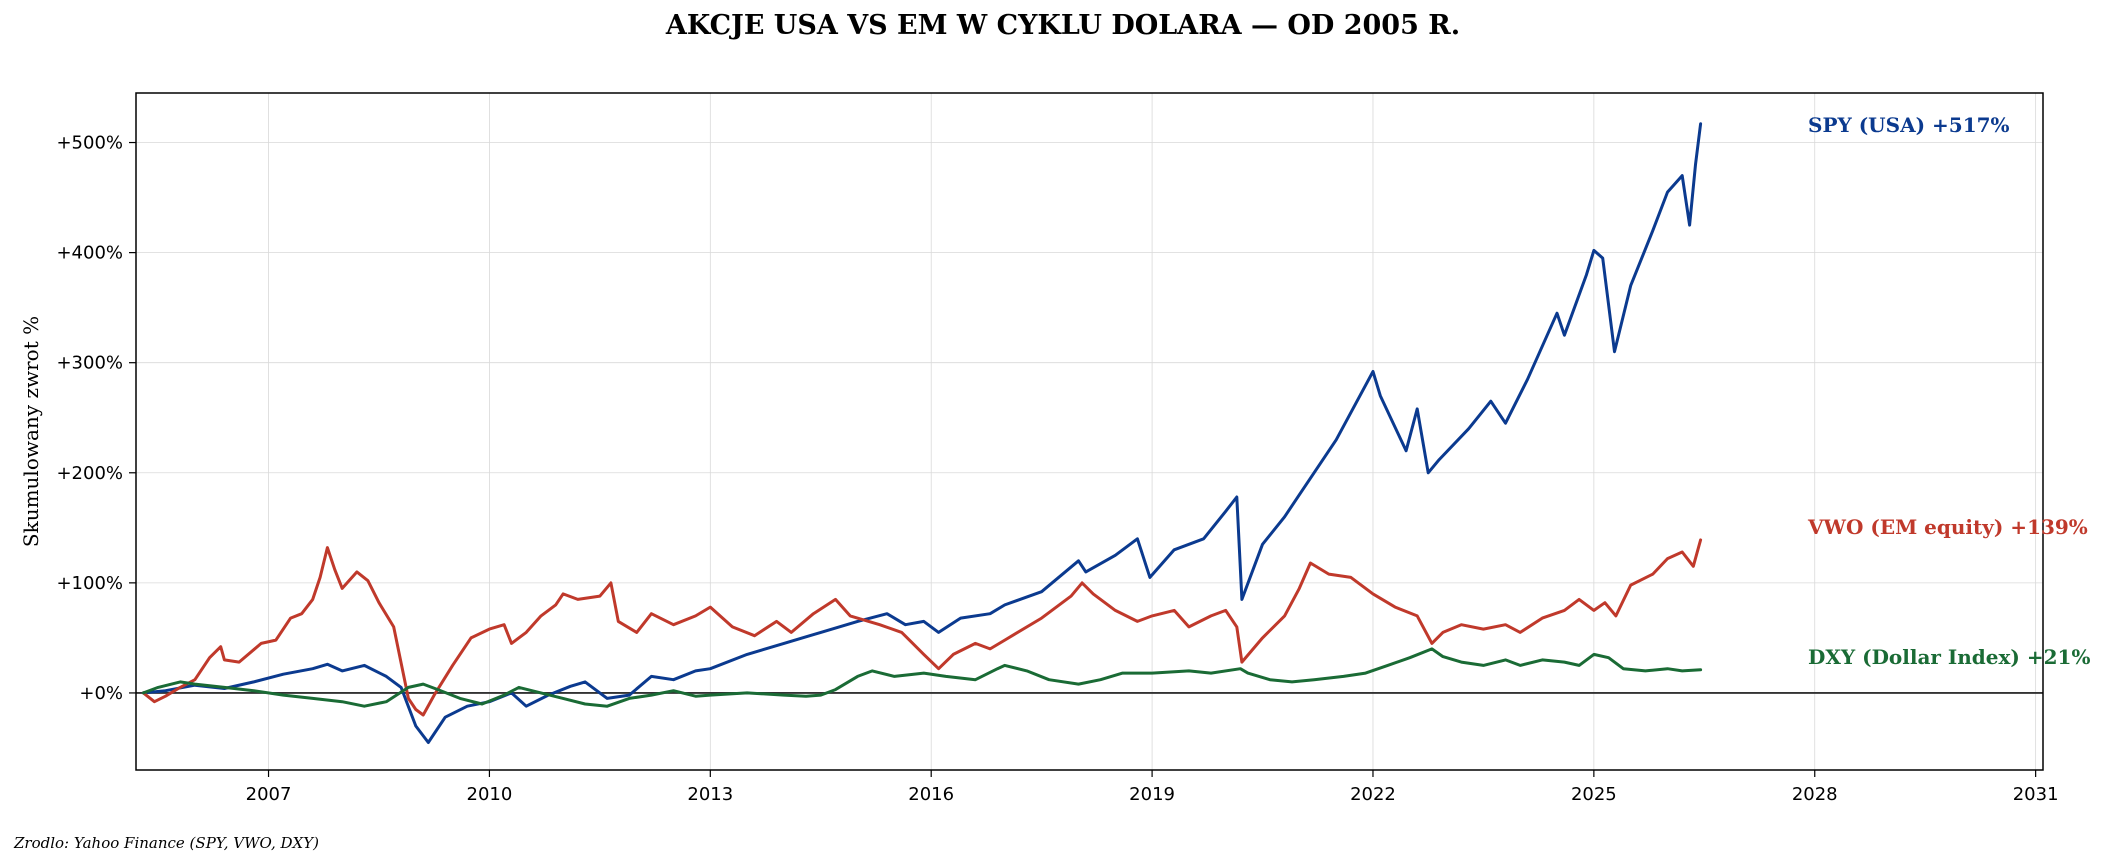 This screenshot has width=2126, height=866. Describe the element at coordinates (101, 693) in the screenshot. I see `y-tick-label: +0%` at that location.